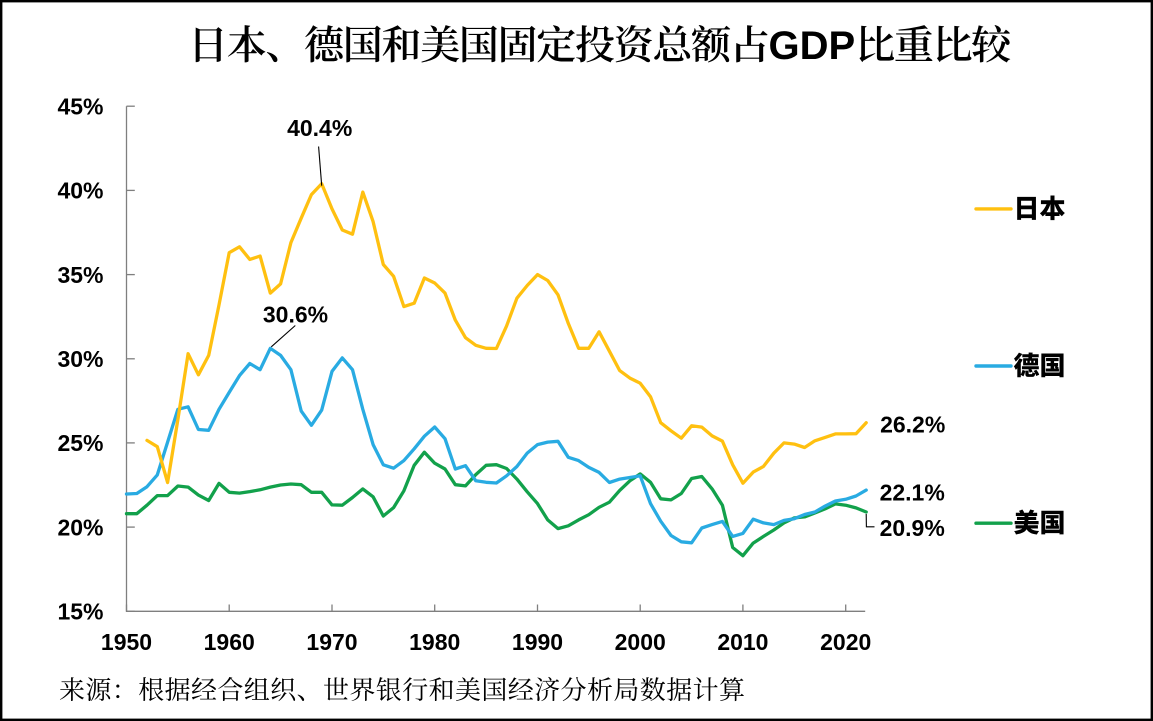 The height and width of the screenshot is (721, 1153). What do you see at coordinates (80, 191) in the screenshot?
I see `svg-text: 40%` at bounding box center [80, 191].